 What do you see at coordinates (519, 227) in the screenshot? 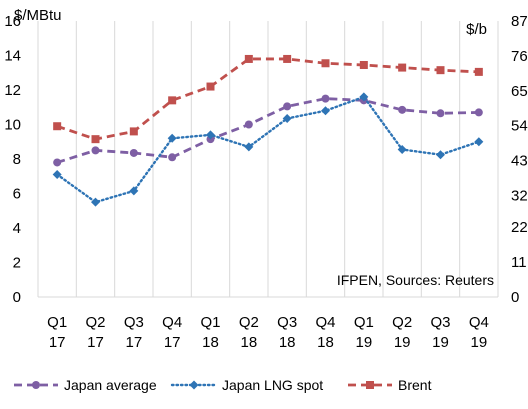
I see `right-tick-label: 22` at bounding box center [519, 227].